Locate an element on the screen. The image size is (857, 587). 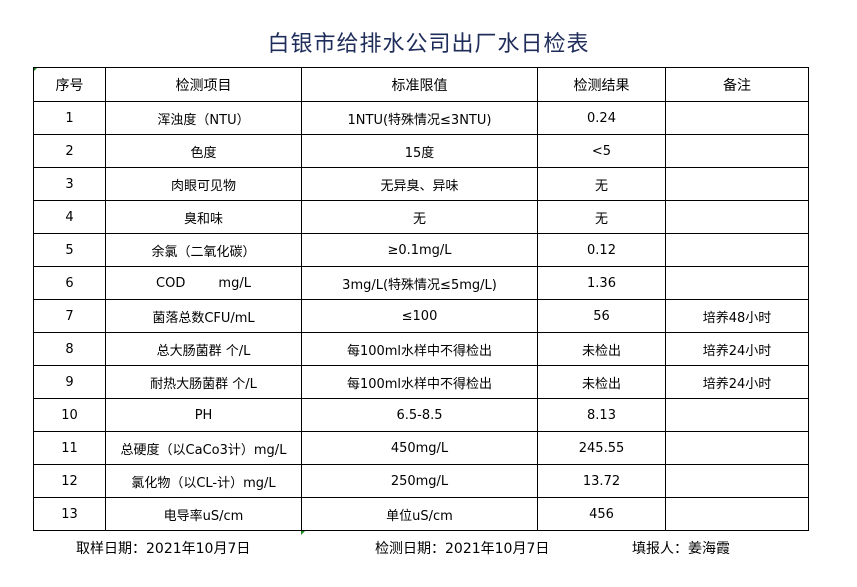
table-cell: <5 is located at coordinates (601, 151).